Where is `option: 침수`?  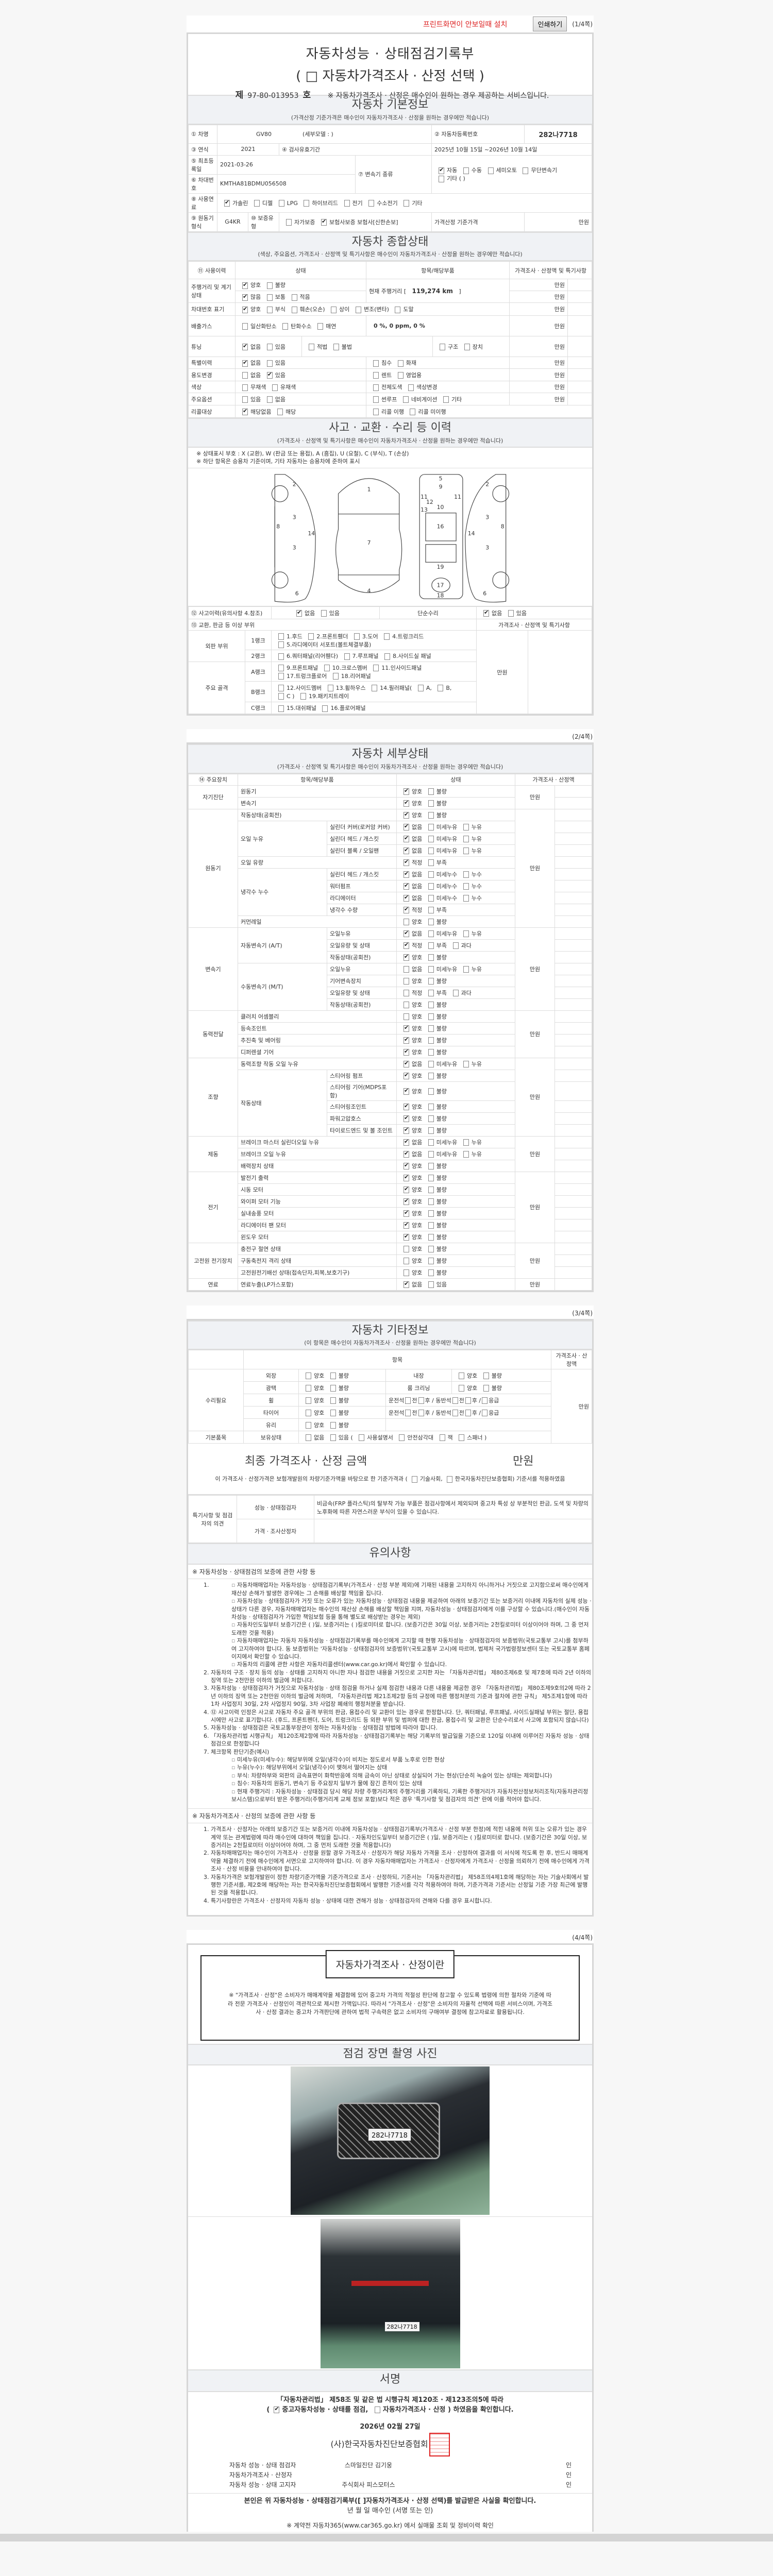 option: 침수 is located at coordinates (380, 363).